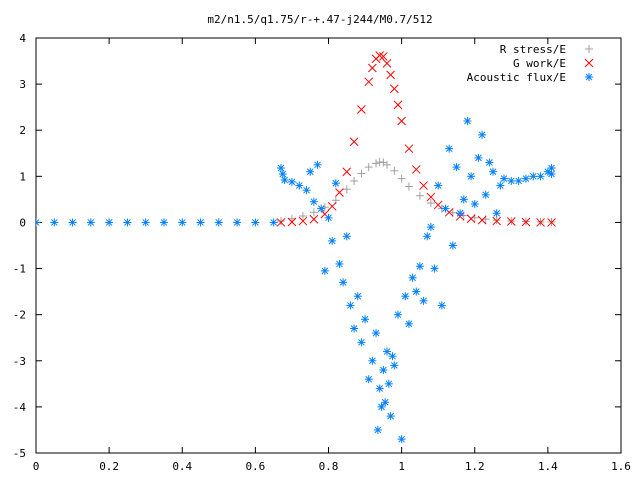 The image size is (640, 480). I want to click on y-tick-label: -2, so click(19, 315).